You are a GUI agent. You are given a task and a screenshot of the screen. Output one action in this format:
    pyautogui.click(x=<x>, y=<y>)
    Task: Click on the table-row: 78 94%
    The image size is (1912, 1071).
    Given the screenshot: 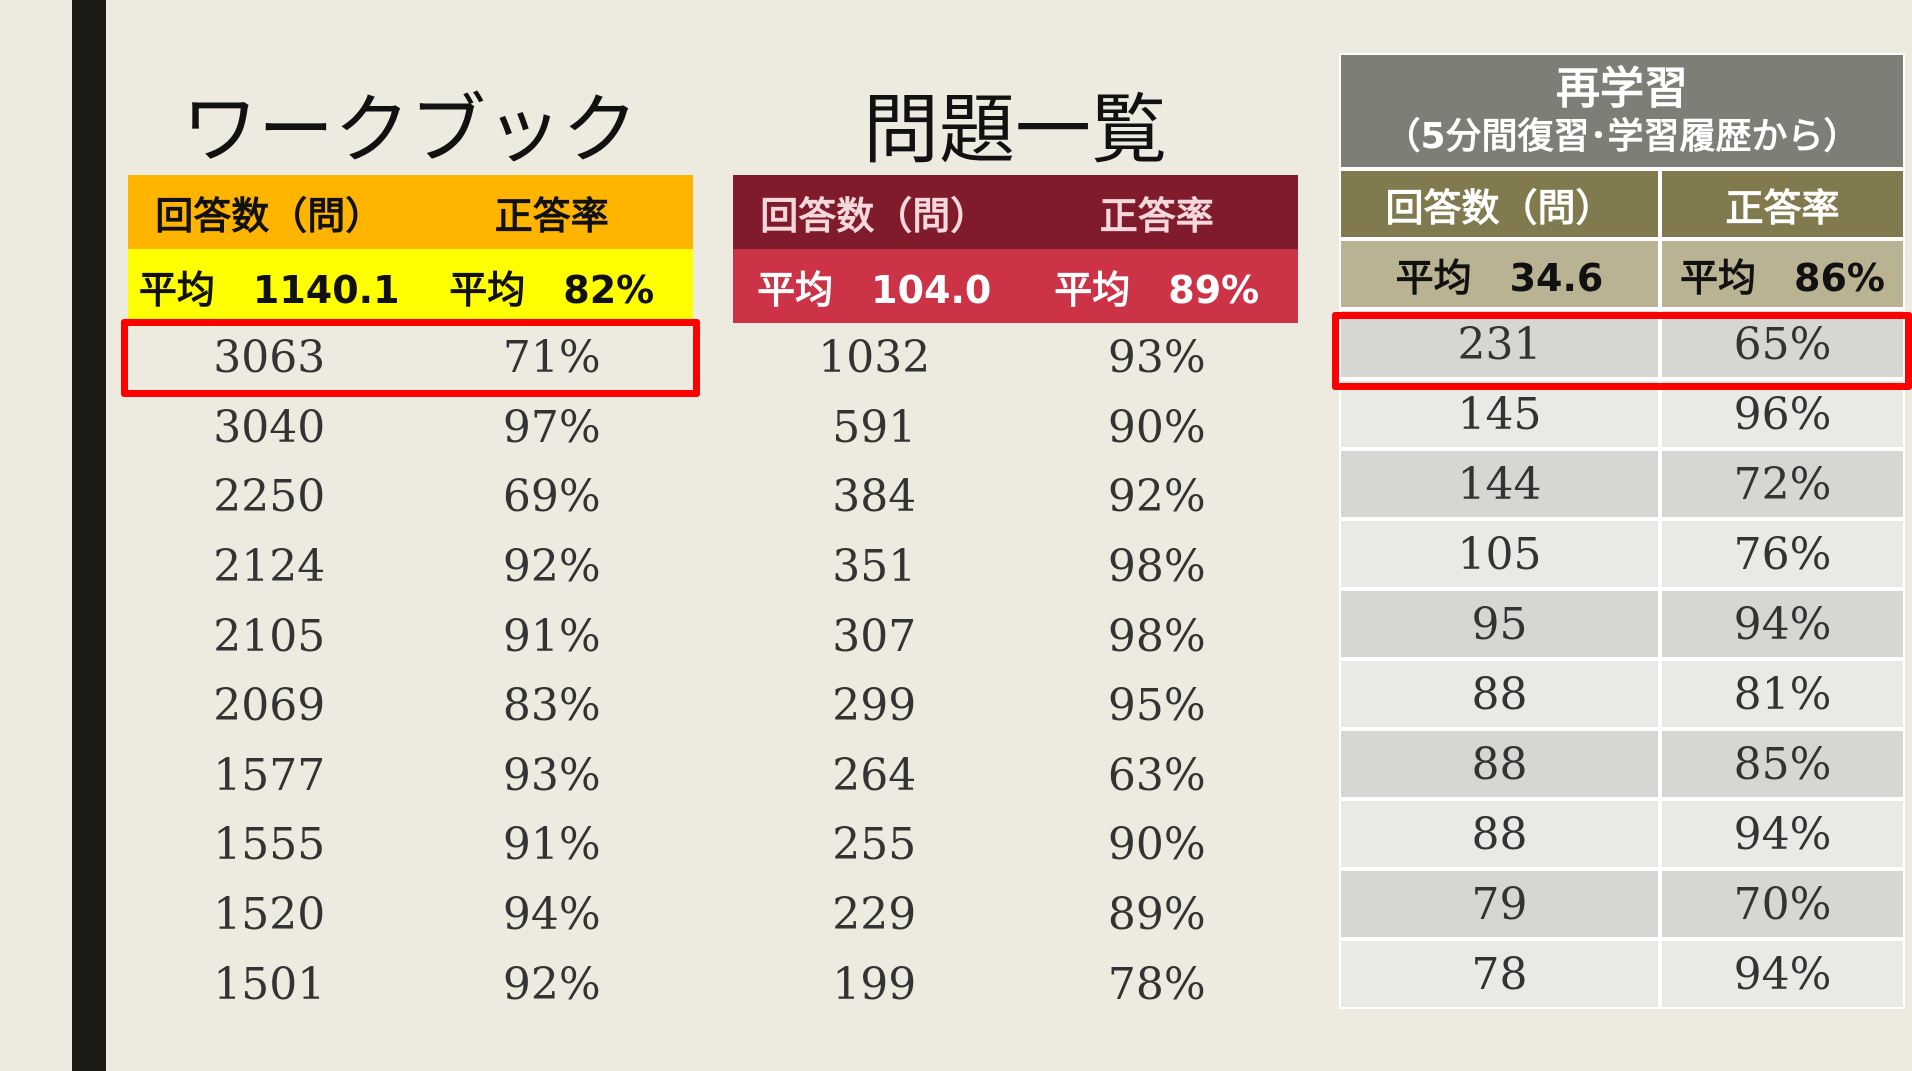 What is the action you would take?
    pyautogui.click(x=1622, y=974)
    